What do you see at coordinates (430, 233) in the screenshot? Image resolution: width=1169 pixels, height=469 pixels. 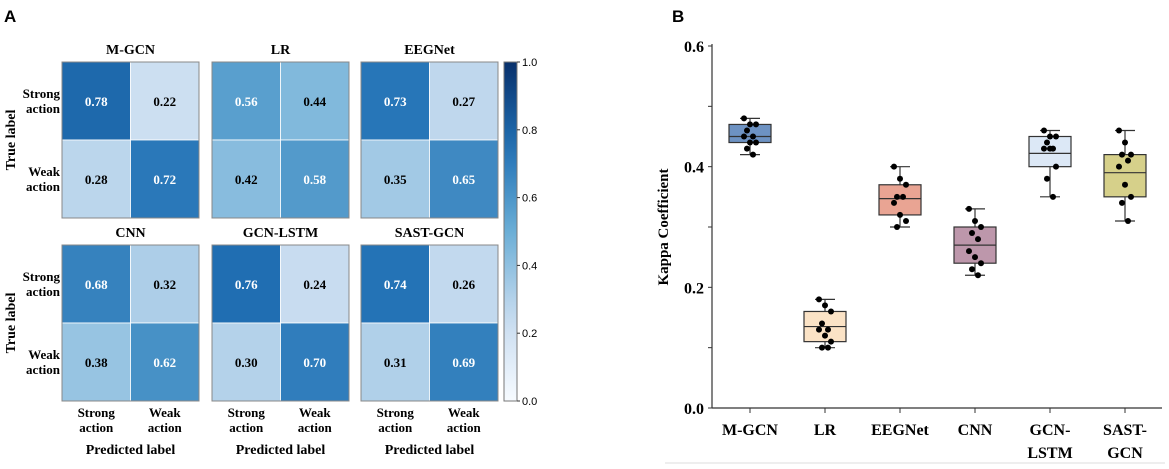 I see `matrix-title: SAST-GCN` at bounding box center [430, 233].